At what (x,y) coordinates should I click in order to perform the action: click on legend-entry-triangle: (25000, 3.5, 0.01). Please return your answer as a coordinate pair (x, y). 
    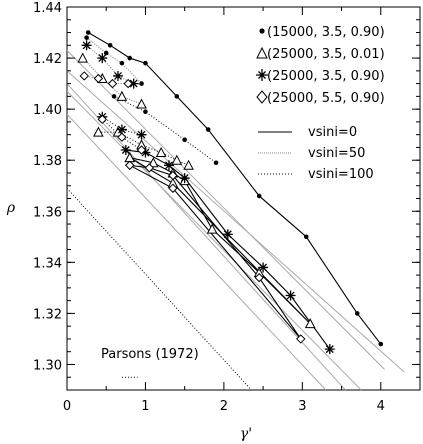
    Looking at the image, I should click on (320, 54).